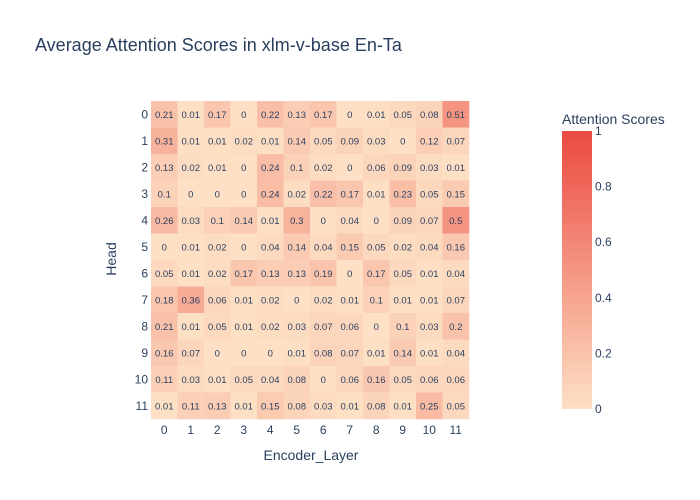 The width and height of the screenshot is (700, 500). What do you see at coordinates (403, 194) in the screenshot?
I see `cell-value-label: 0.23` at bounding box center [403, 194].